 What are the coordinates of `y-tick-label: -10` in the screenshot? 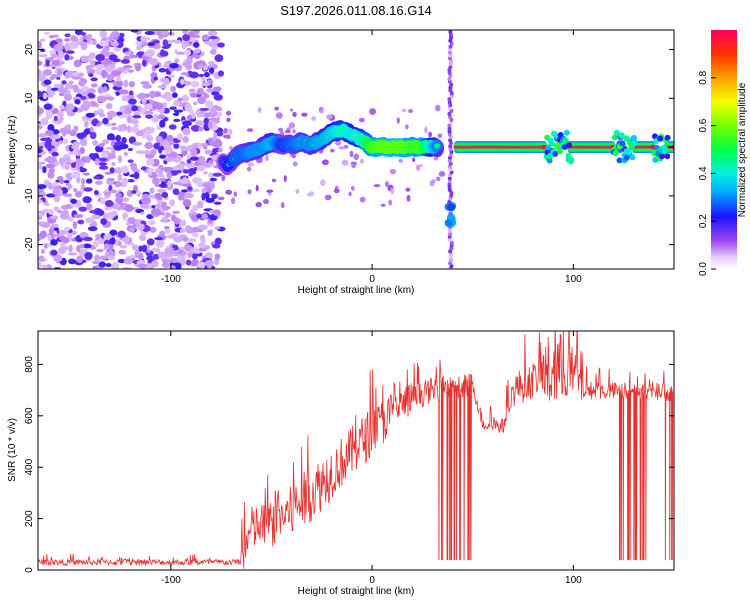 It's located at (29, 195).